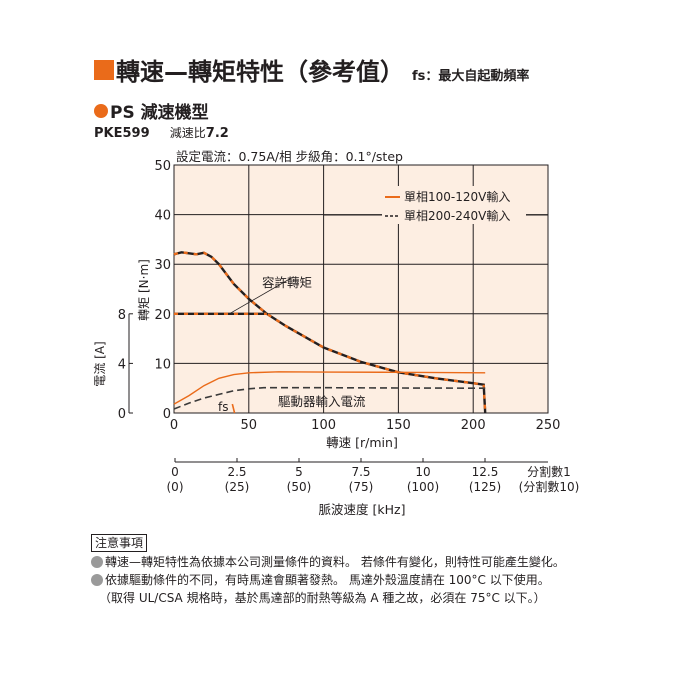  What do you see at coordinates (260, 72) in the screenshot?
I see `title-main: 轉速—轉矩特性（參考值）` at bounding box center [260, 72].